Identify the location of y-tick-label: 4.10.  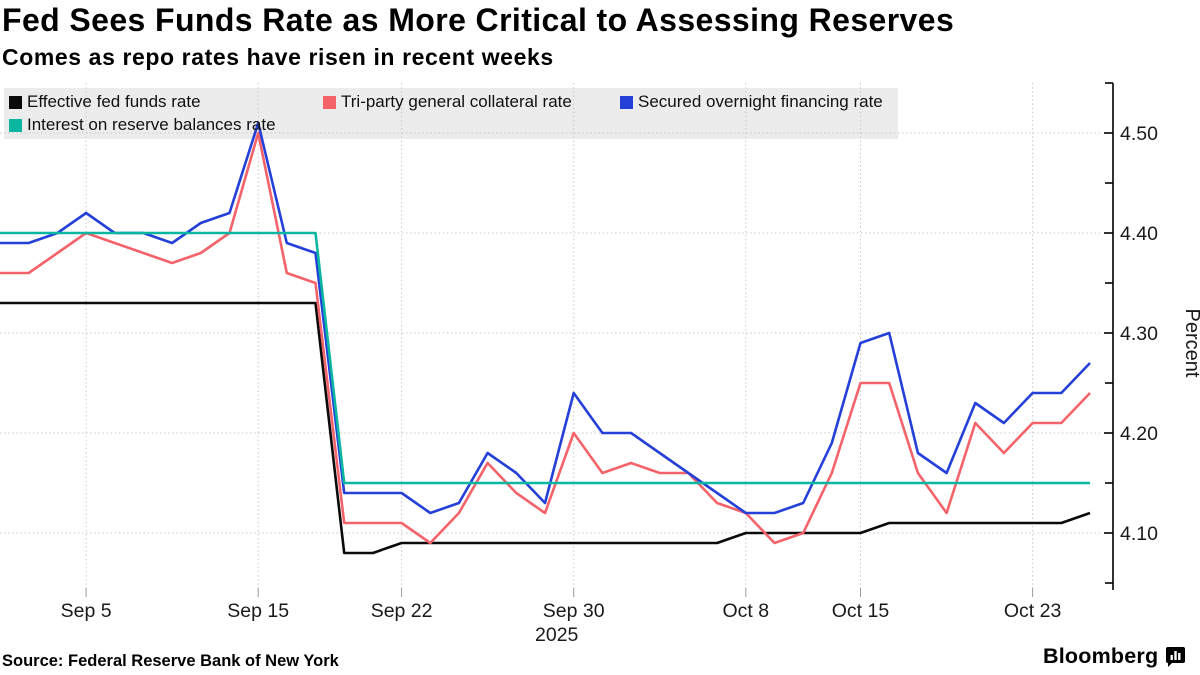
(1139, 534).